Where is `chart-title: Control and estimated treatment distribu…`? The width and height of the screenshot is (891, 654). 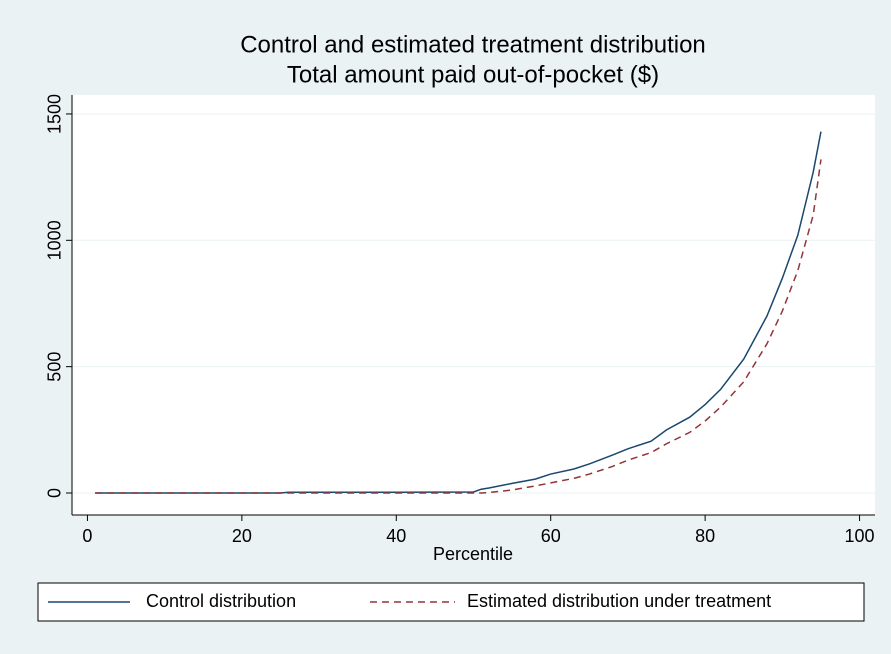 chart-title: Control and estimated treatment distribu… is located at coordinates (473, 44).